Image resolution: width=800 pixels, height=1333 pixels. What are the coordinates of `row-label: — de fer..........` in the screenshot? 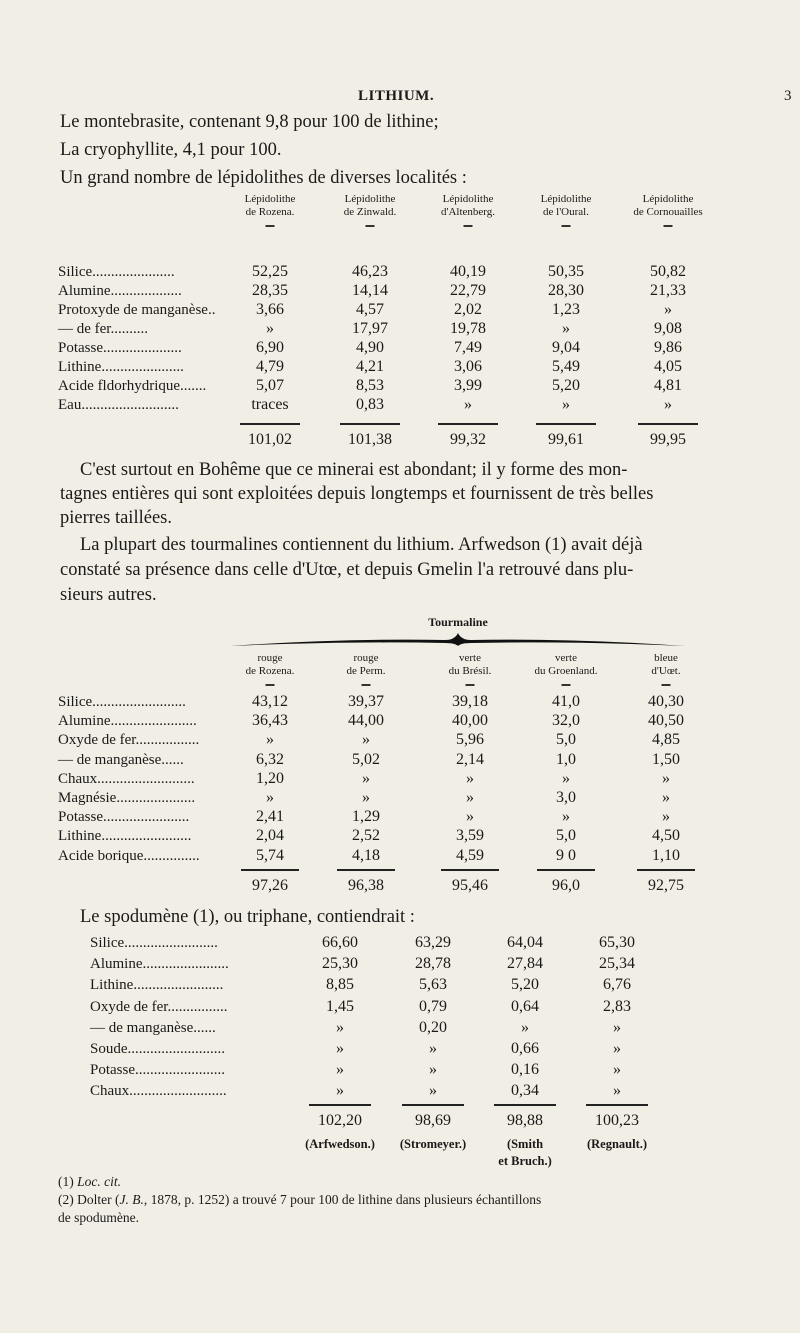 It's located at (103, 329).